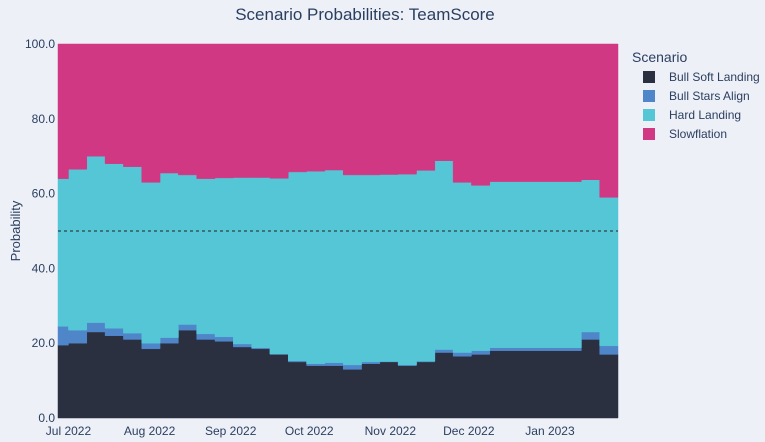 Image resolution: width=765 pixels, height=442 pixels. I want to click on y-tick-label: 100.0, so click(40, 44).